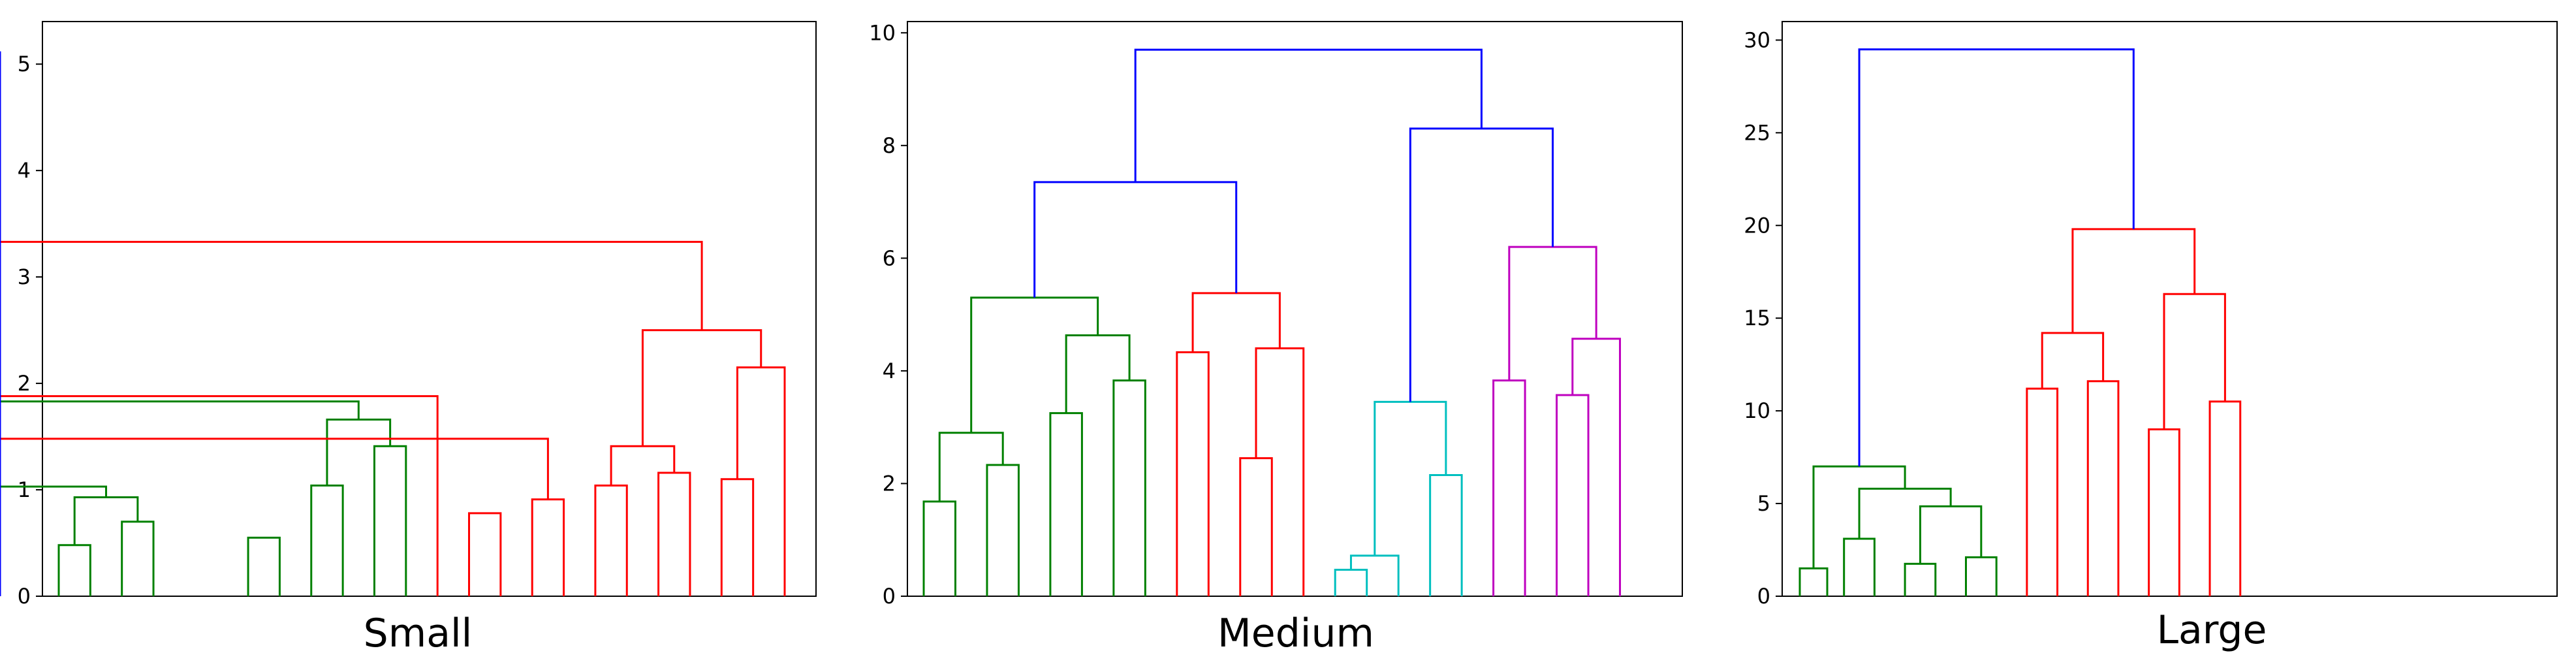 The image size is (2576, 670). I want to click on y-tick-label: 3, so click(25, 276).